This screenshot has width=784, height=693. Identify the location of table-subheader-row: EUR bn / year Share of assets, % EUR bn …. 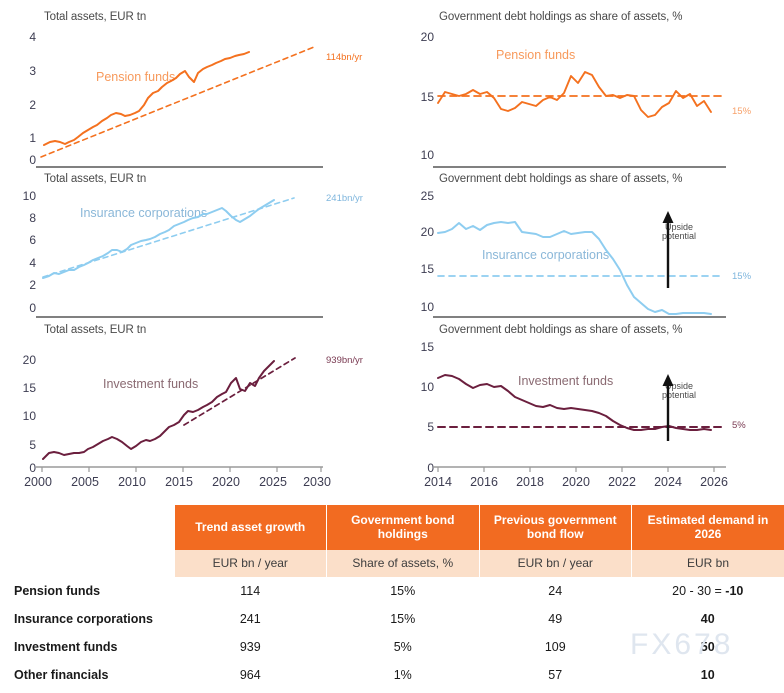
(392, 564).